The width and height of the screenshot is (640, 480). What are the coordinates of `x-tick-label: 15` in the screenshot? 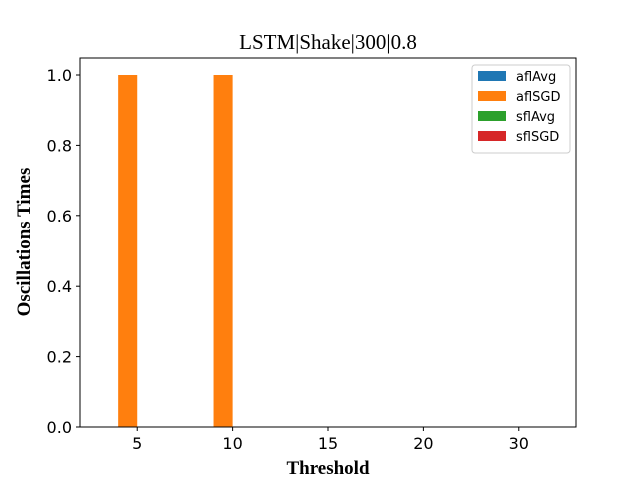 It's located at (328, 443).